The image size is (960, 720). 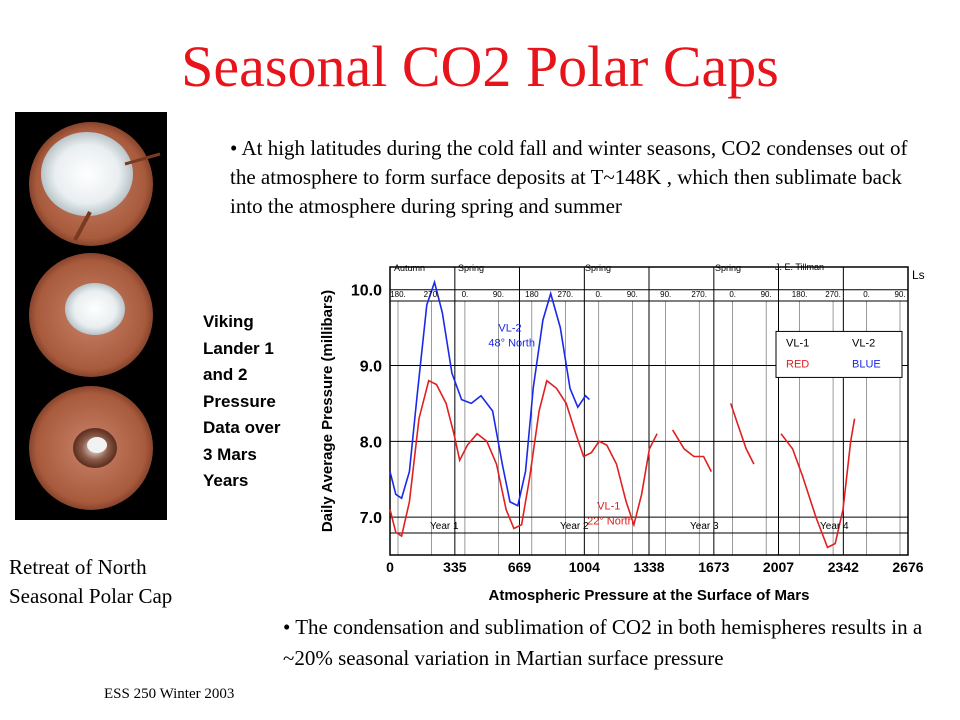 What do you see at coordinates (843, 567) in the screenshot?
I see `x-tick-label: 2342` at bounding box center [843, 567].